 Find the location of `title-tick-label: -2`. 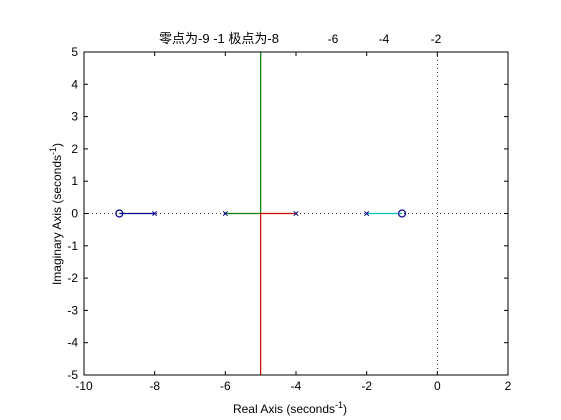

title-tick-label: -2 is located at coordinates (436, 39).